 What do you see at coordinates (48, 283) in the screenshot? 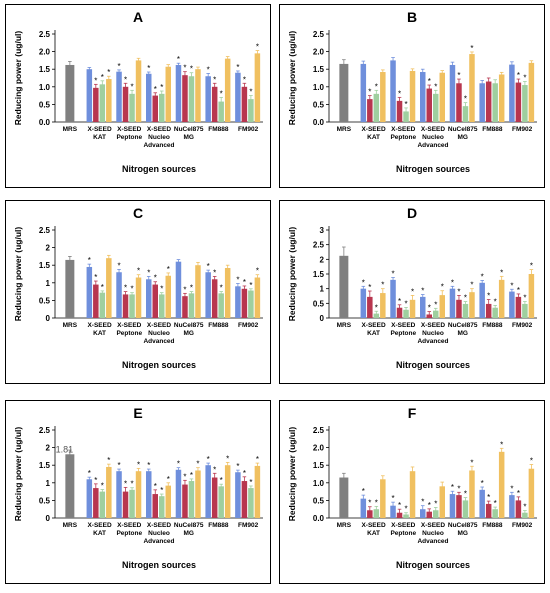
I see `y-tick-label: 1` at bounding box center [48, 283].